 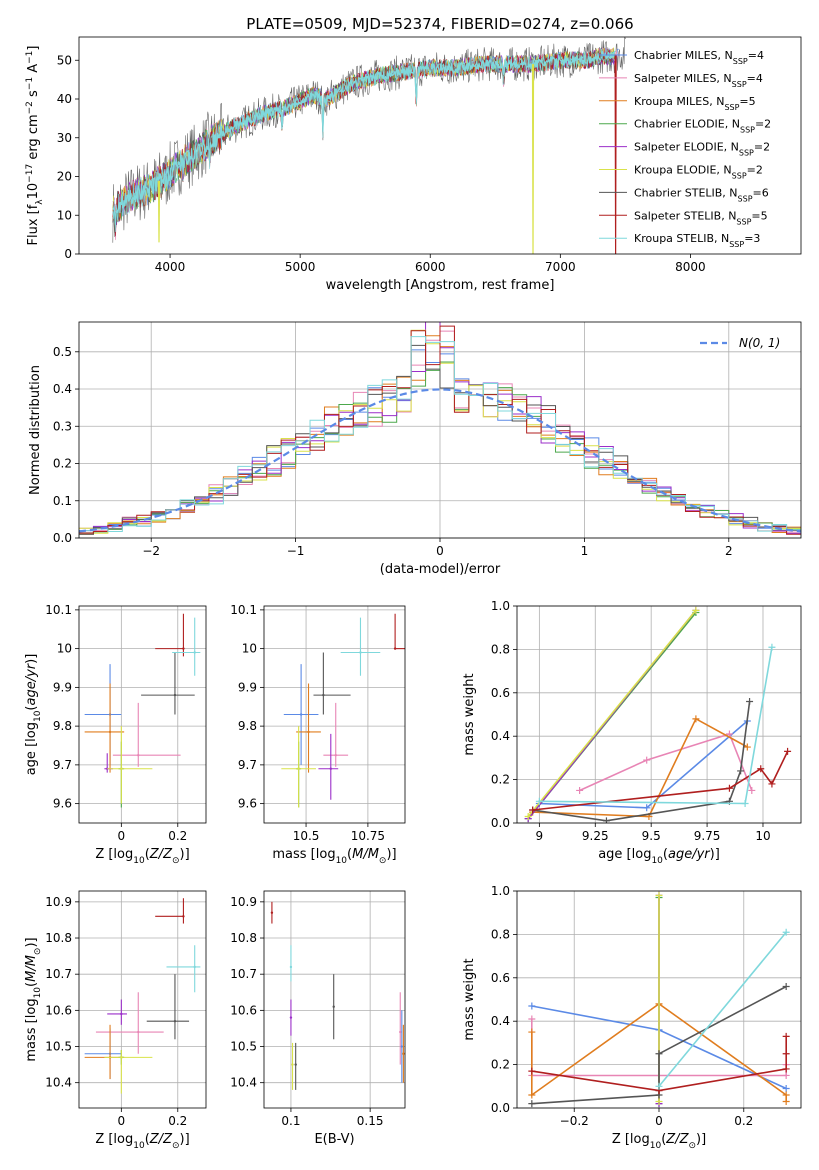 I want to click on y-tick-label: 0.3, so click(x=62, y=426).